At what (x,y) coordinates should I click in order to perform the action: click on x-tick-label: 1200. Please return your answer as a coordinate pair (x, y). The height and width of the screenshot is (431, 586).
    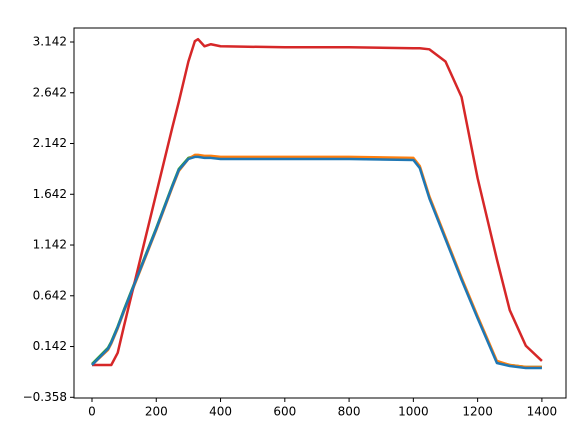
    Looking at the image, I should click on (477, 412).